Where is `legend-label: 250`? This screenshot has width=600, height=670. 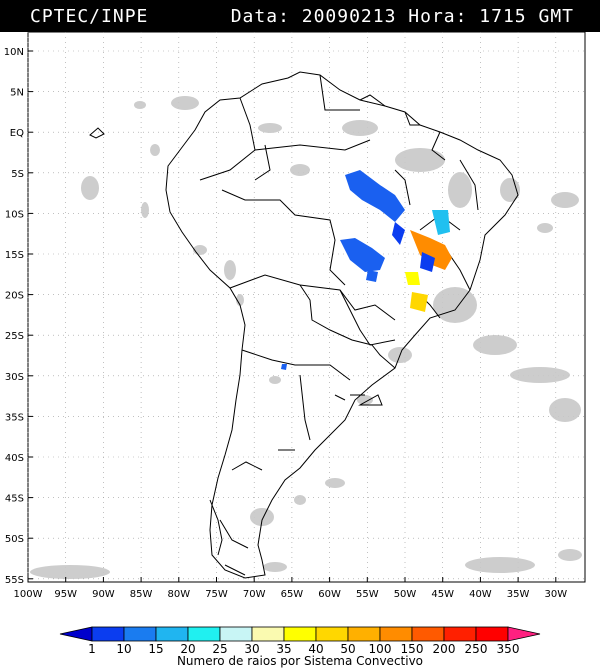 legend-label: 250 is located at coordinates (476, 649).